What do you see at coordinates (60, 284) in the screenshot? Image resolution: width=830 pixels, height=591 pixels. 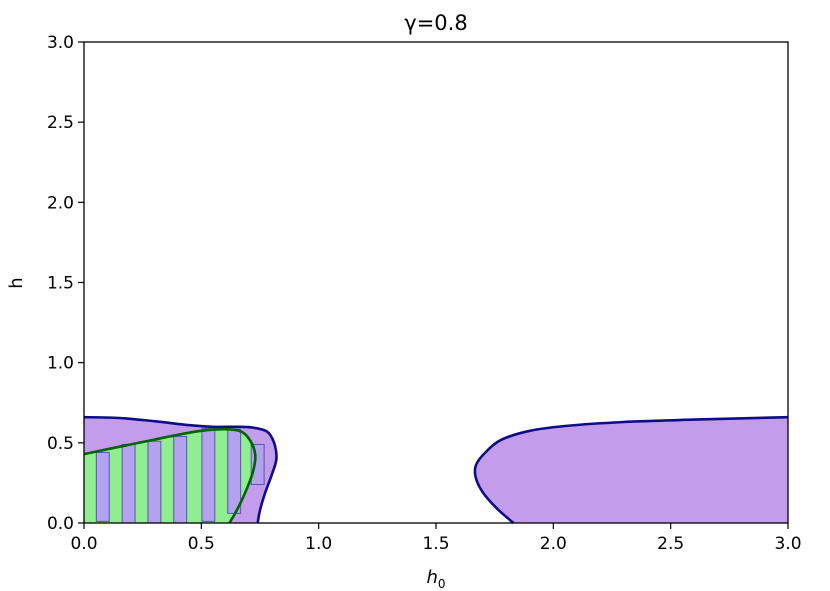 I see `y-tick-label: 1.5` at bounding box center [60, 284].